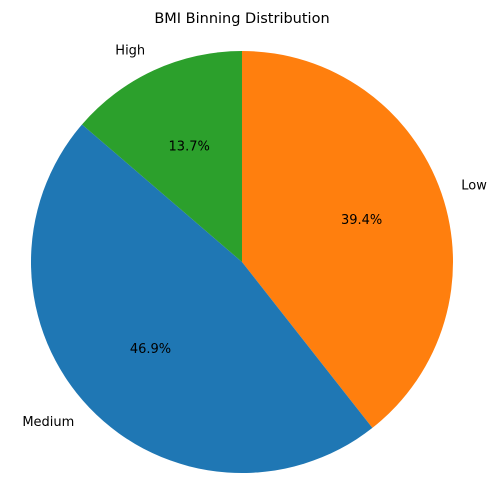 Image resolution: width=498 pixels, height=504 pixels. Describe the element at coordinates (241, 19) in the screenshot. I see `chart-title: BMI Binning Distribution` at that location.